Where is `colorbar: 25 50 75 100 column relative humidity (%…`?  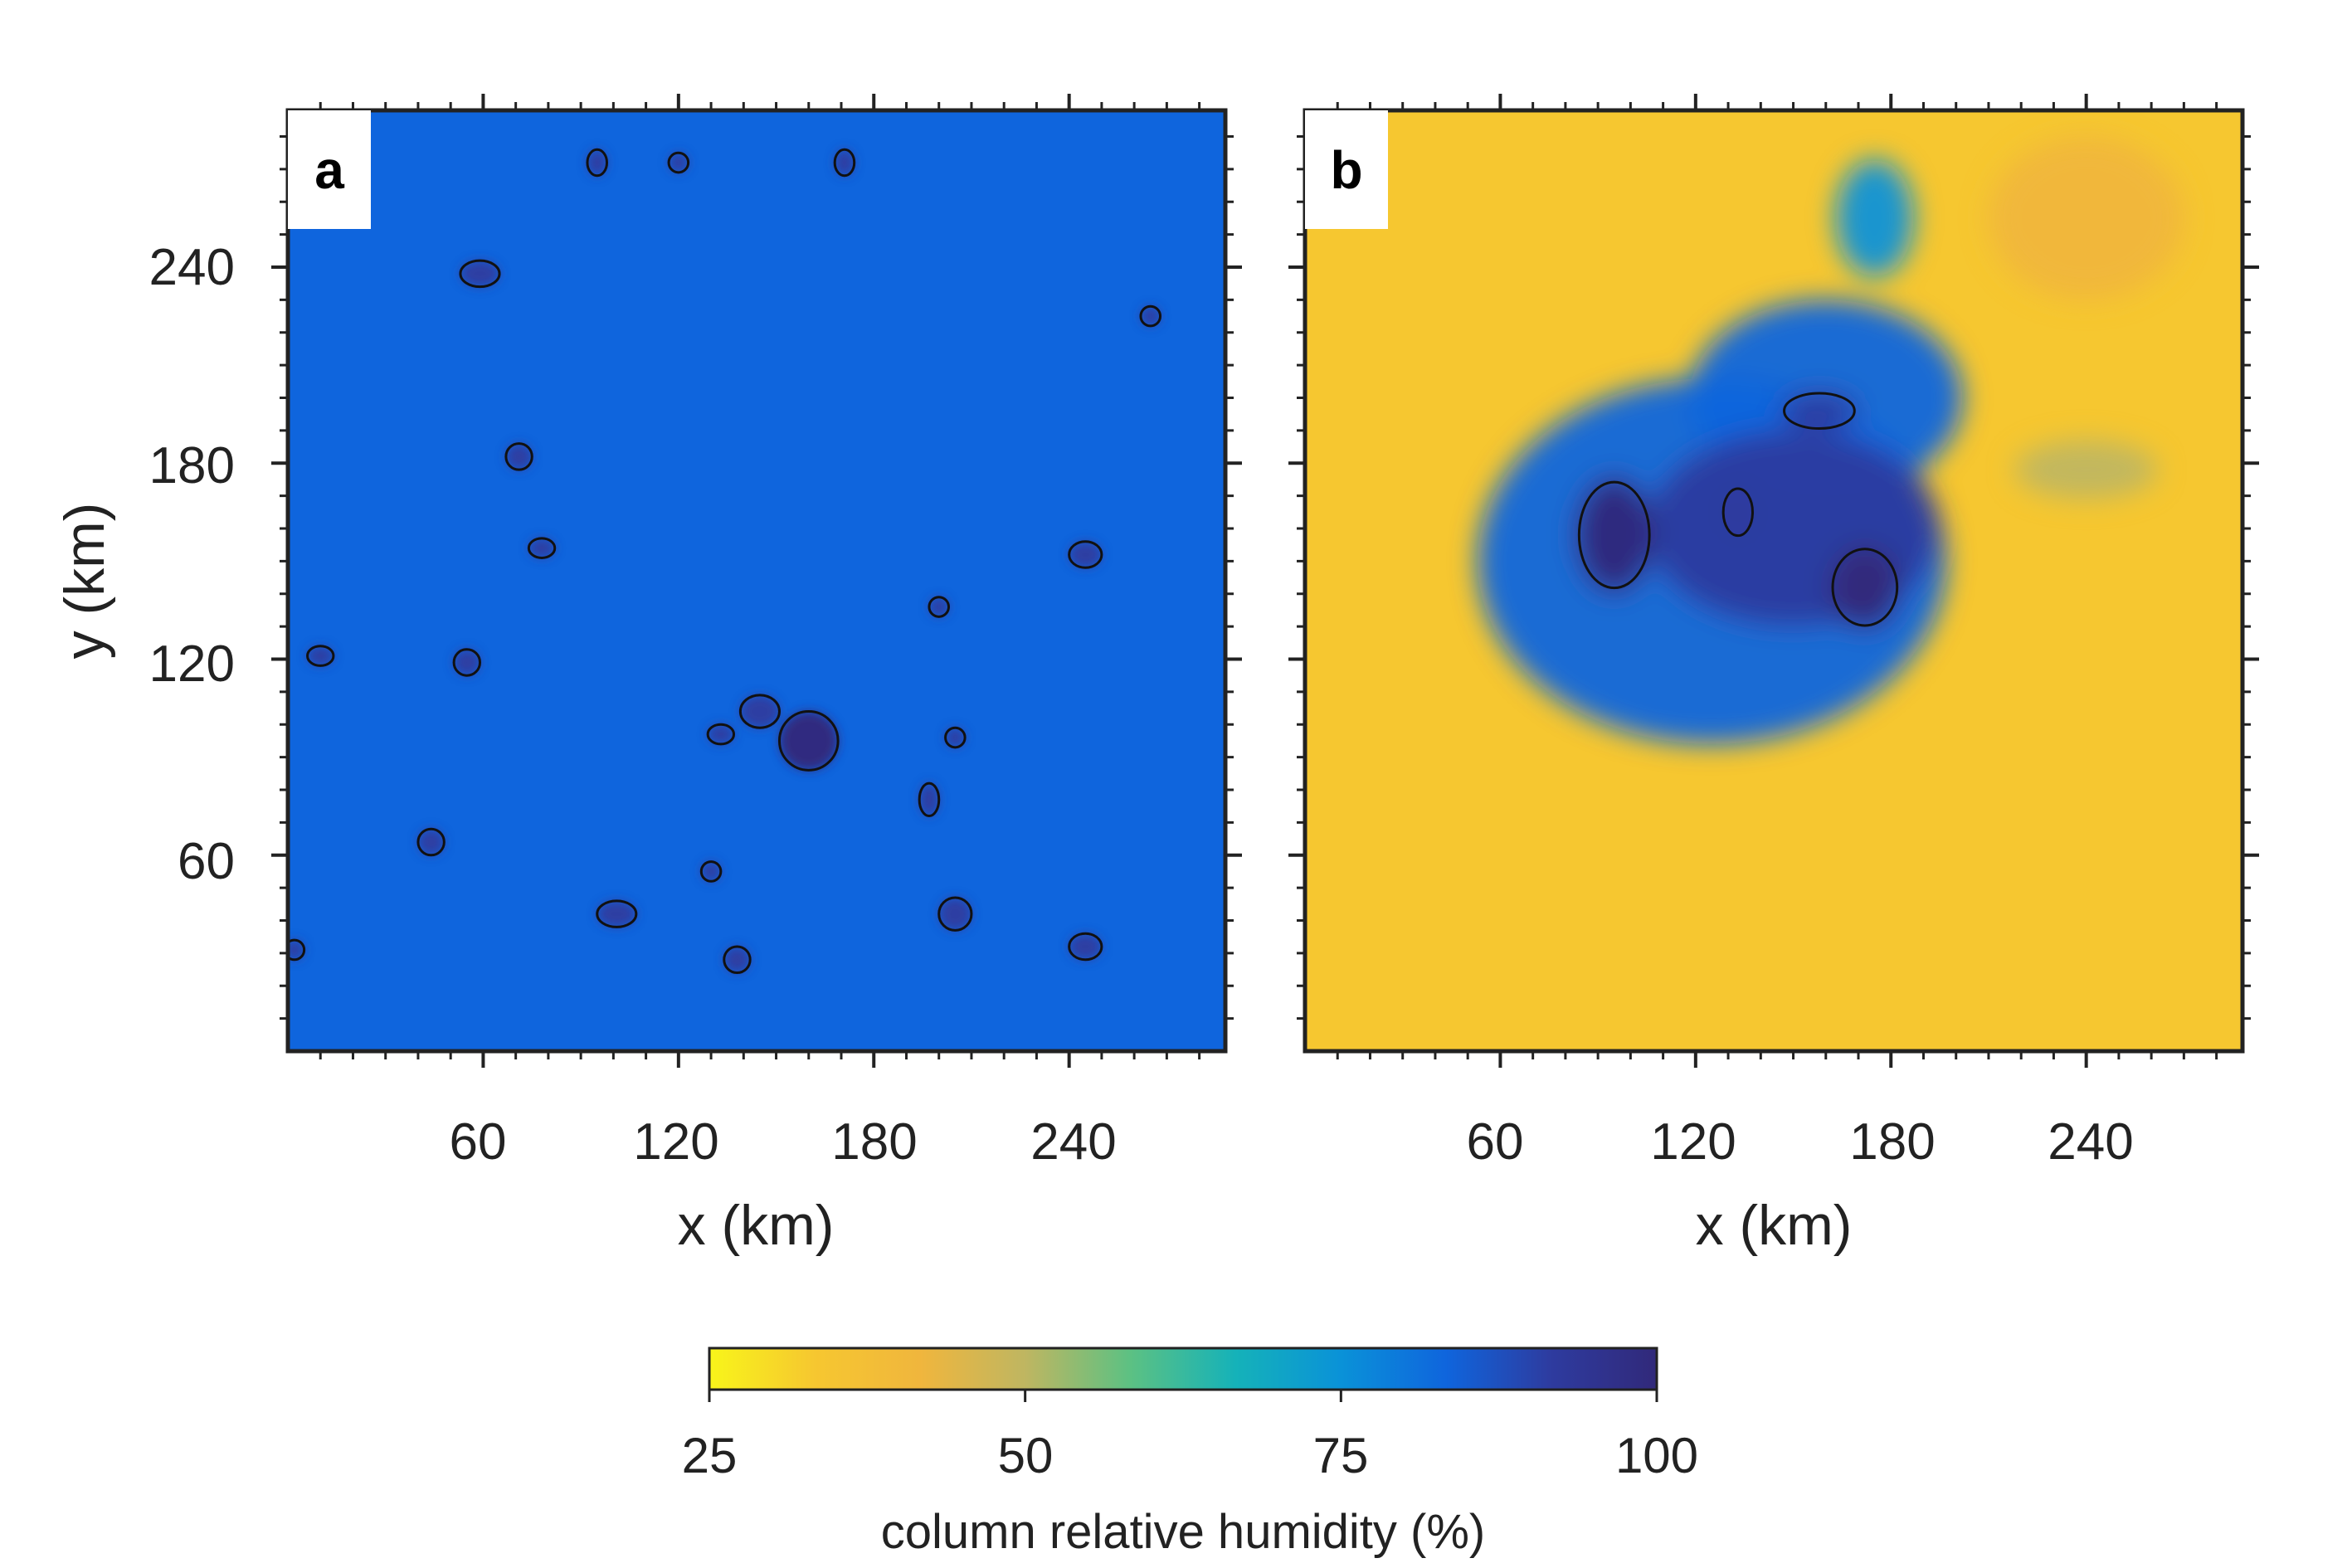 colorbar: 25 50 75 100 column relative humidity (%… is located at coordinates (1190, 1452).